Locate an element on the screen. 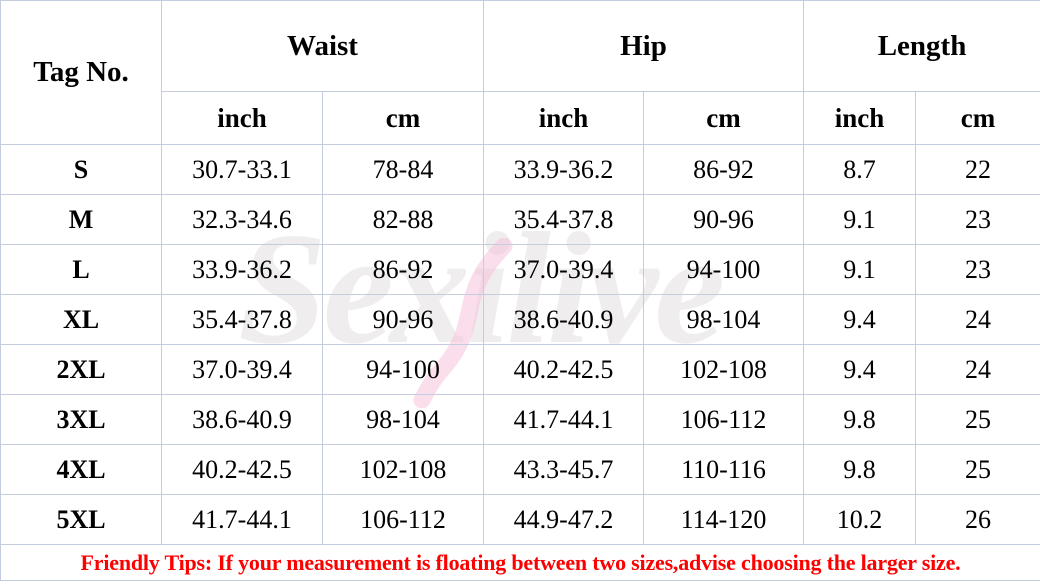 This screenshot has height=585, width=1040. waist-inch-cell: 35.4-37.8 is located at coordinates (242, 319).